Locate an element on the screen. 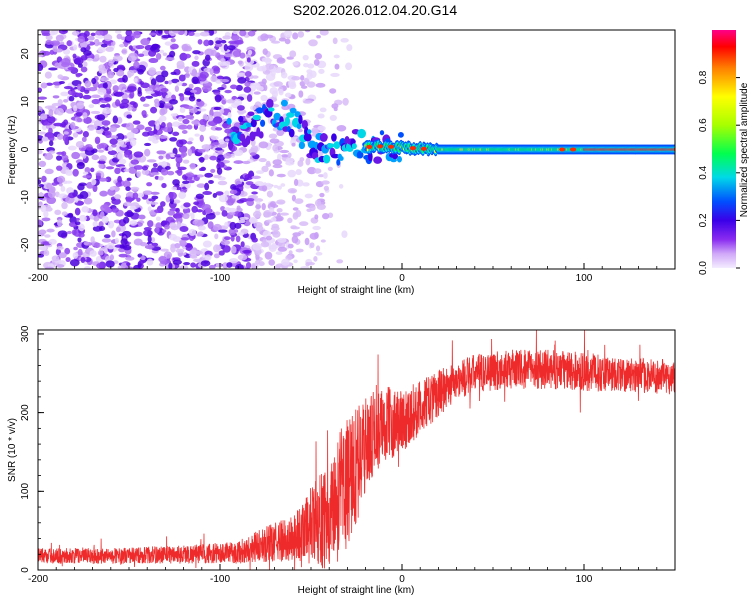 This screenshot has width=750, height=600. snr-x-label: Height of straight line (km) is located at coordinates (356, 590).